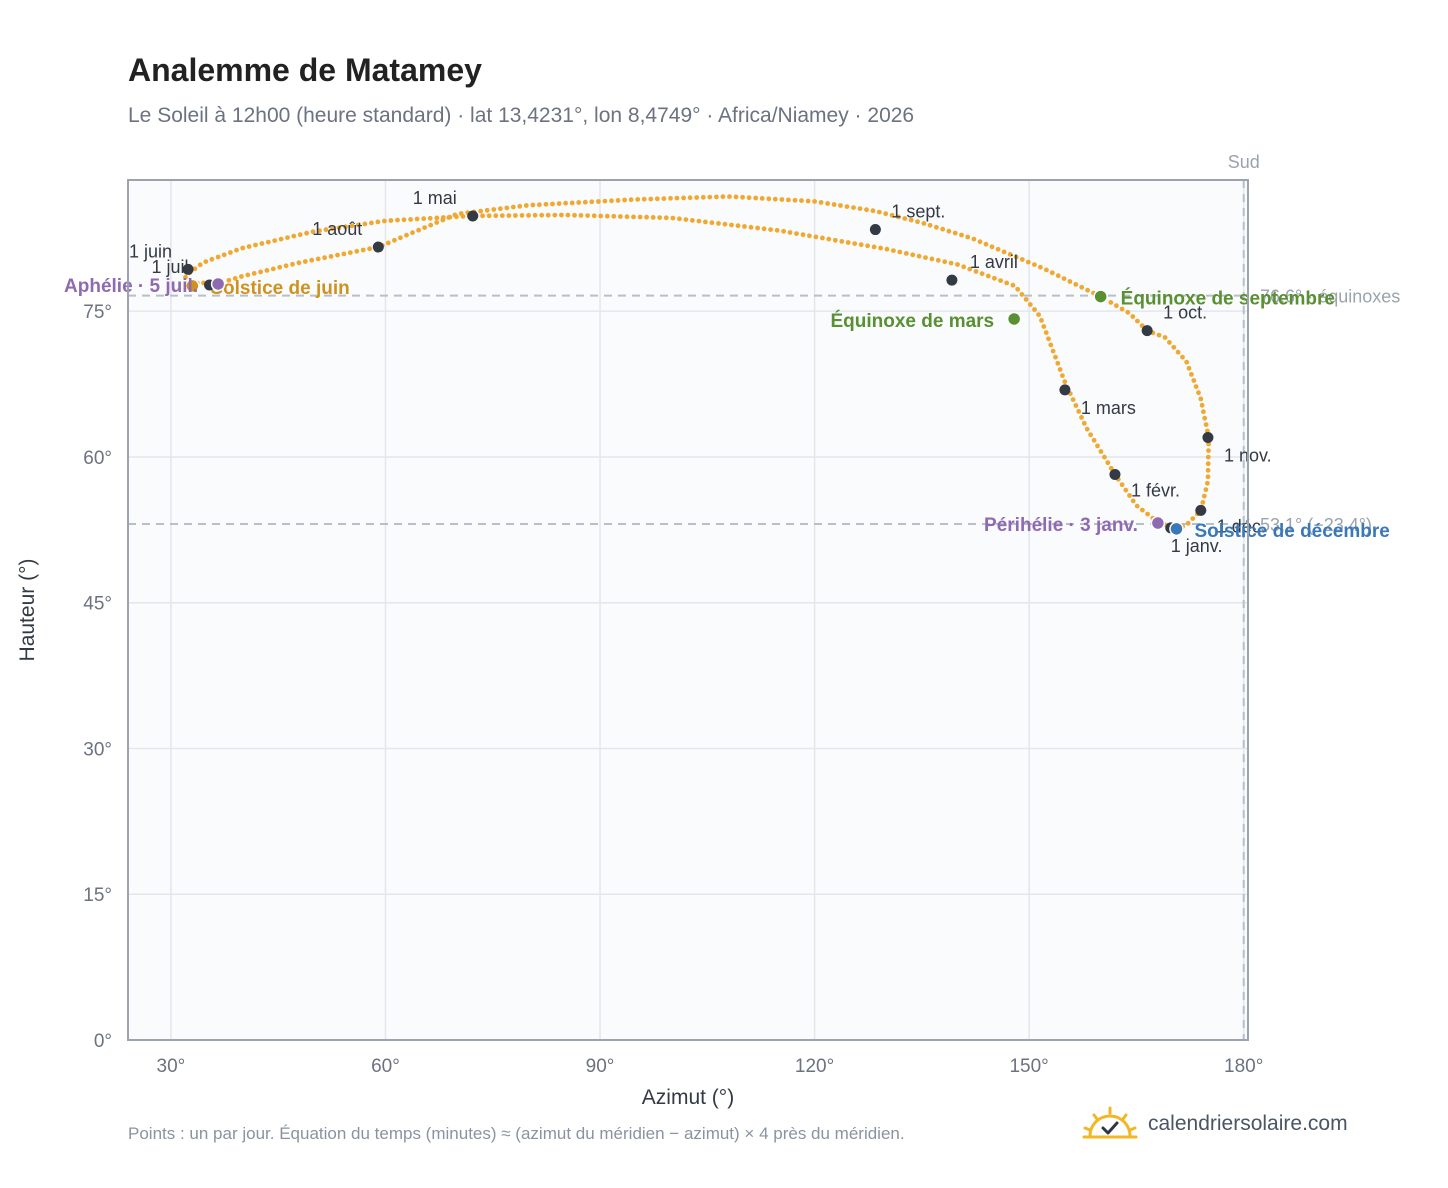  Describe the element at coordinates (103, 1041) in the screenshot. I see `y-tick-label: 0°` at that location.